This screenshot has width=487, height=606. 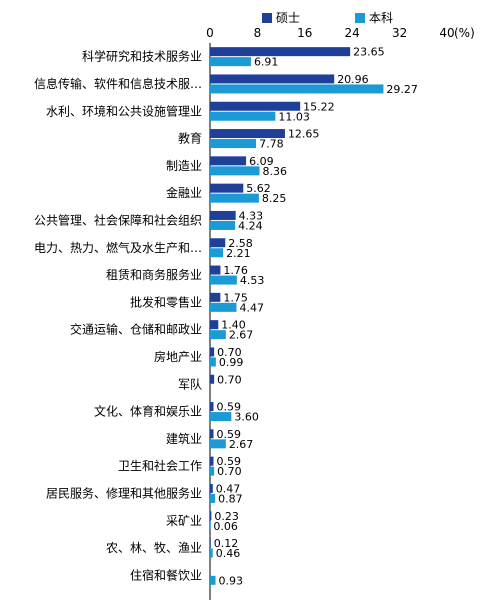 I want to click on data-label: 0.47, so click(x=228, y=488).